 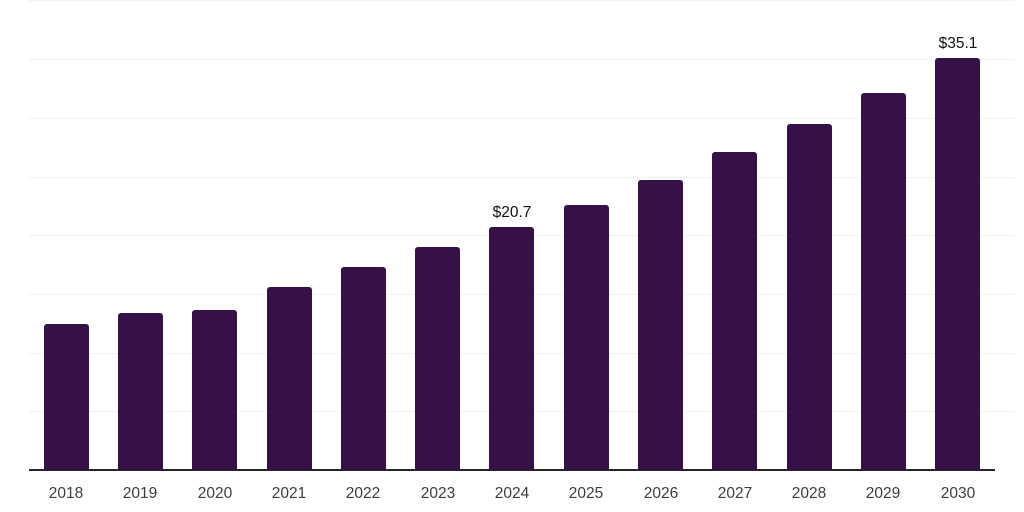 What do you see at coordinates (140, 493) in the screenshot?
I see `x-tick-label-2019: 2019` at bounding box center [140, 493].